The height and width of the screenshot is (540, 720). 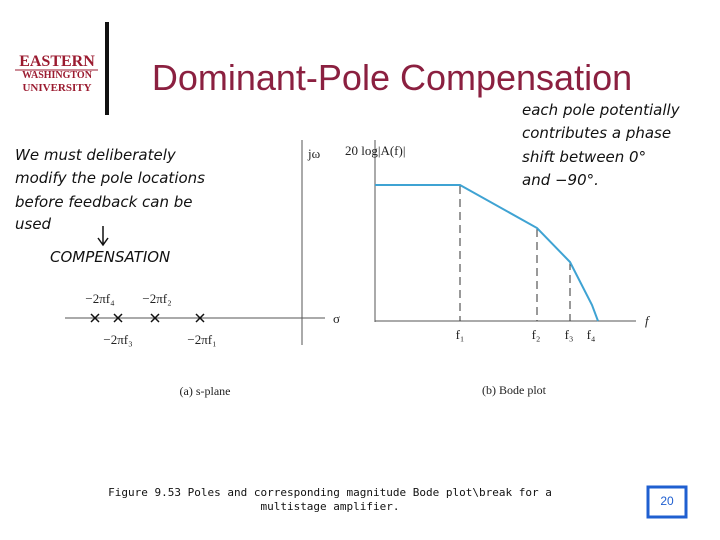 I want to click on break-label: f₂, so click(x=536, y=334).